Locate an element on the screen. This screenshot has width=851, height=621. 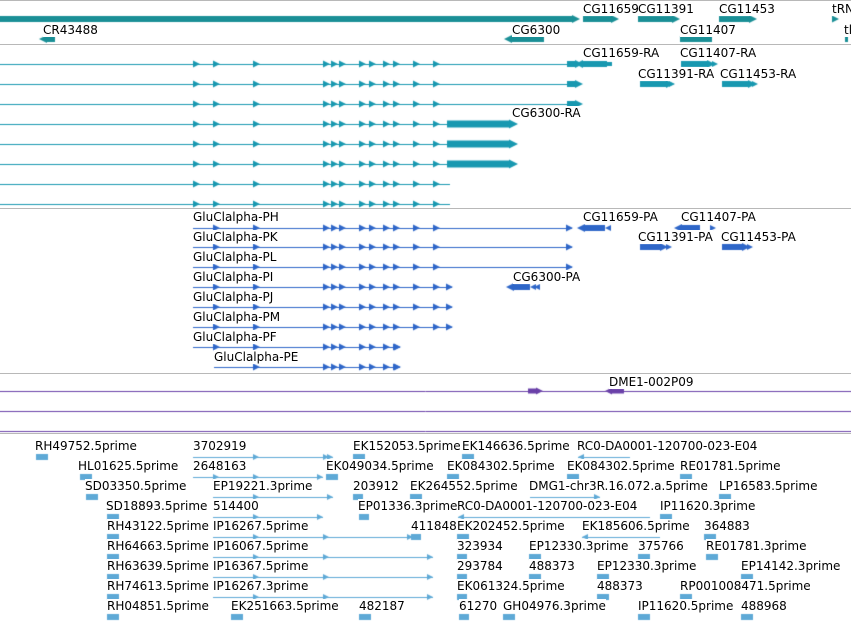
est-label: IP16267.5prime is located at coordinates (261, 526).